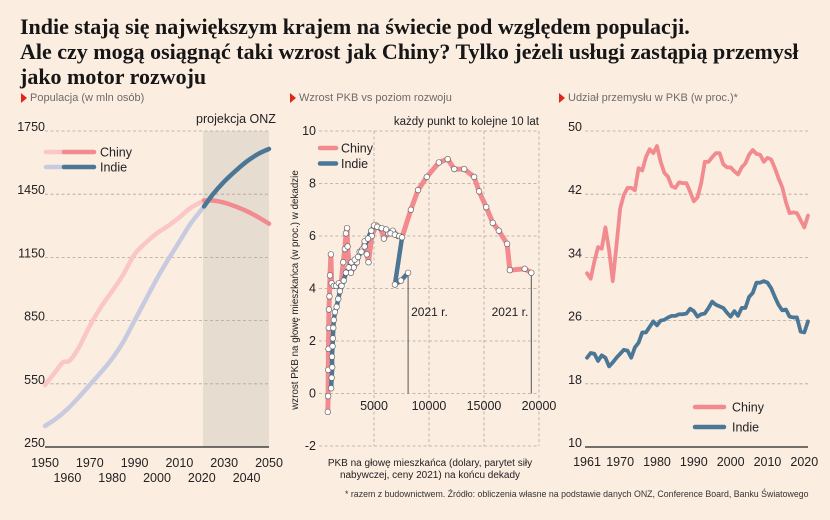 The image size is (830, 520). I want to click on x-tick-label: 1961, so click(587, 462).